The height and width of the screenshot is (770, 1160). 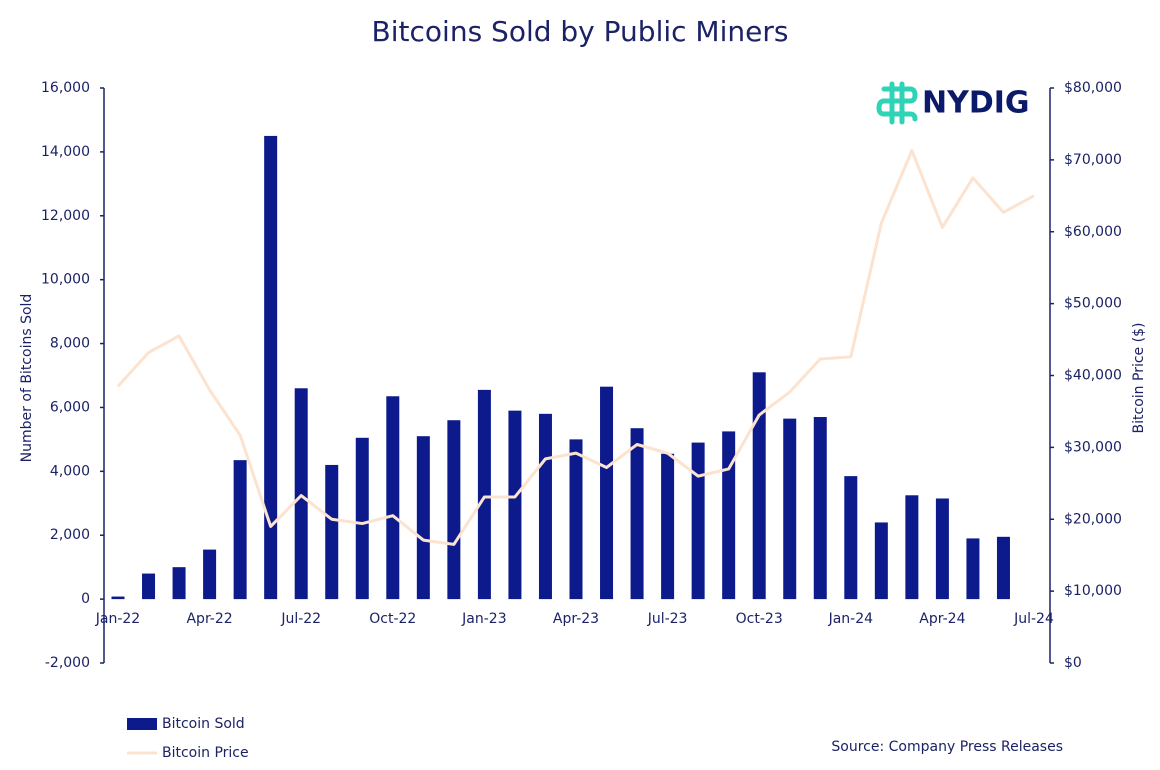 I want to click on y-tick-label: 16,000, so click(x=65, y=88).